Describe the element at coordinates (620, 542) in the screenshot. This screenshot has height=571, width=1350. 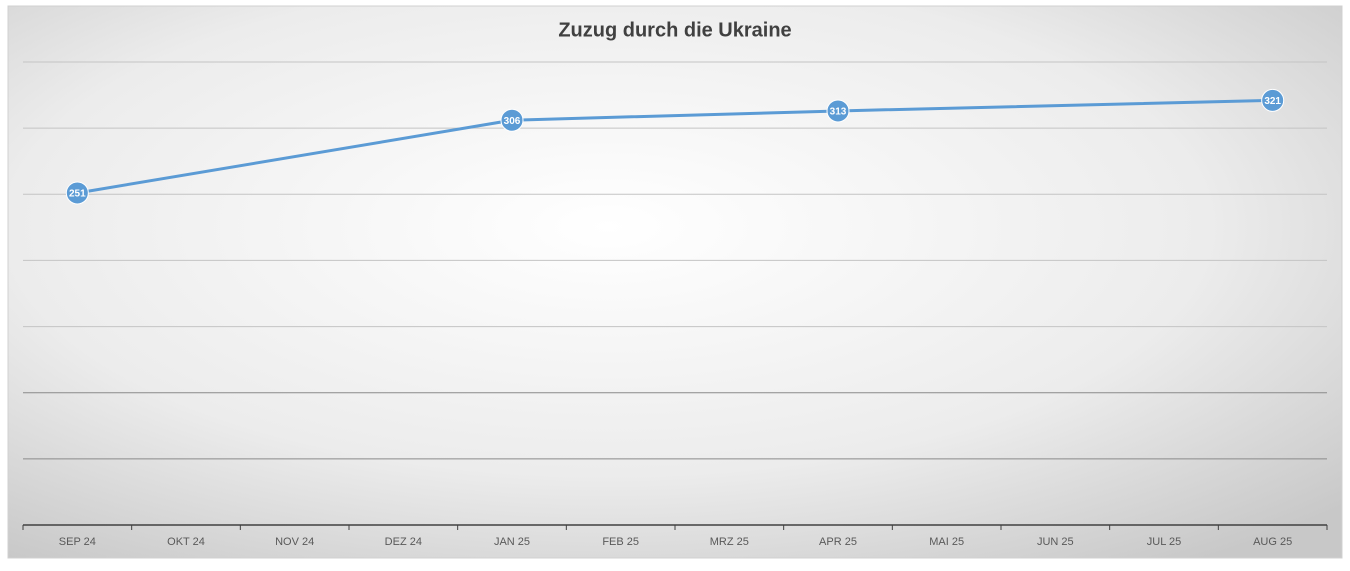
I see `x-tick-label: FEB 25` at that location.